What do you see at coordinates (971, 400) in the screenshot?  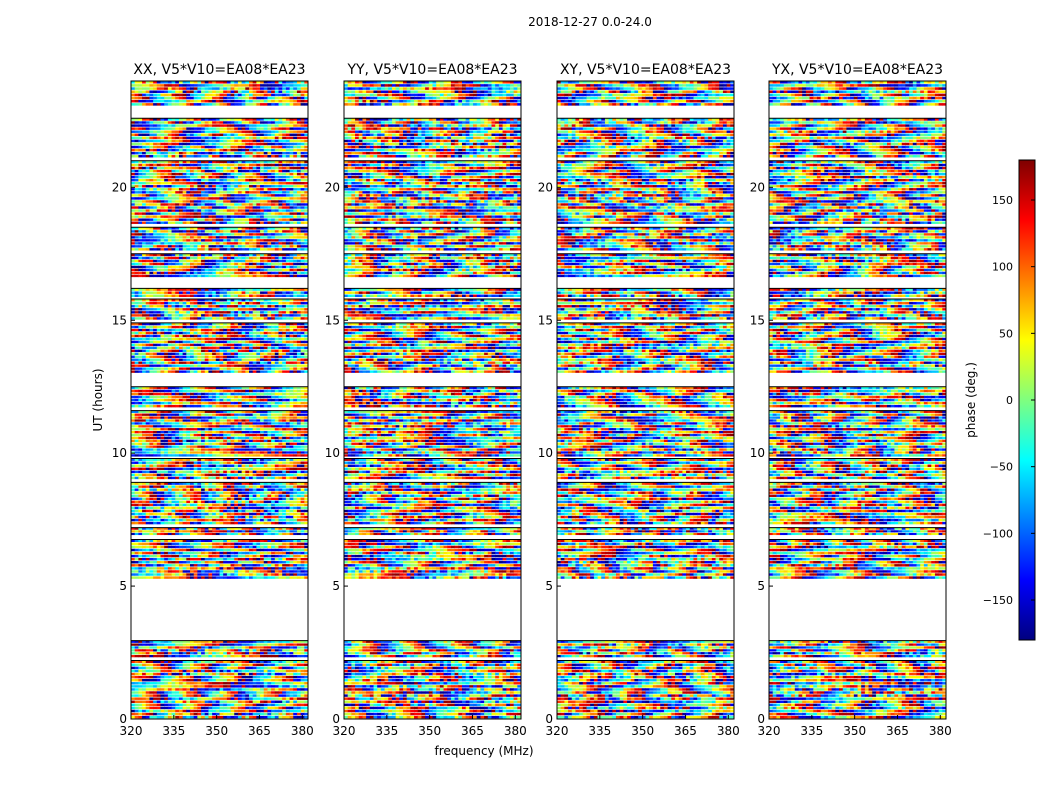 I see `colorbar-label: phase (deg.)` at bounding box center [971, 400].